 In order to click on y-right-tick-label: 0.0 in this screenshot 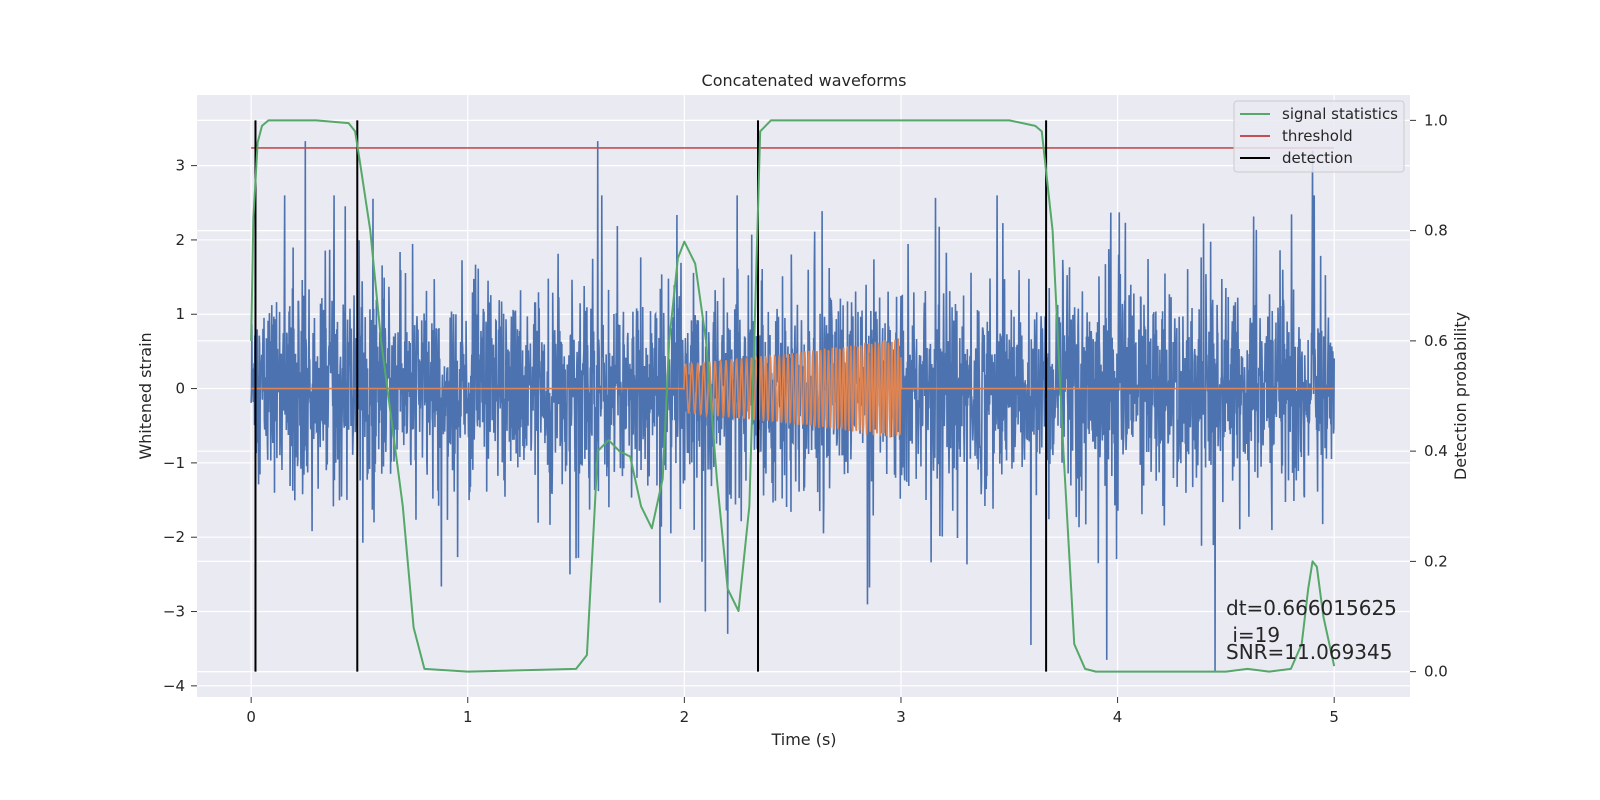, I will do `click(1436, 672)`.